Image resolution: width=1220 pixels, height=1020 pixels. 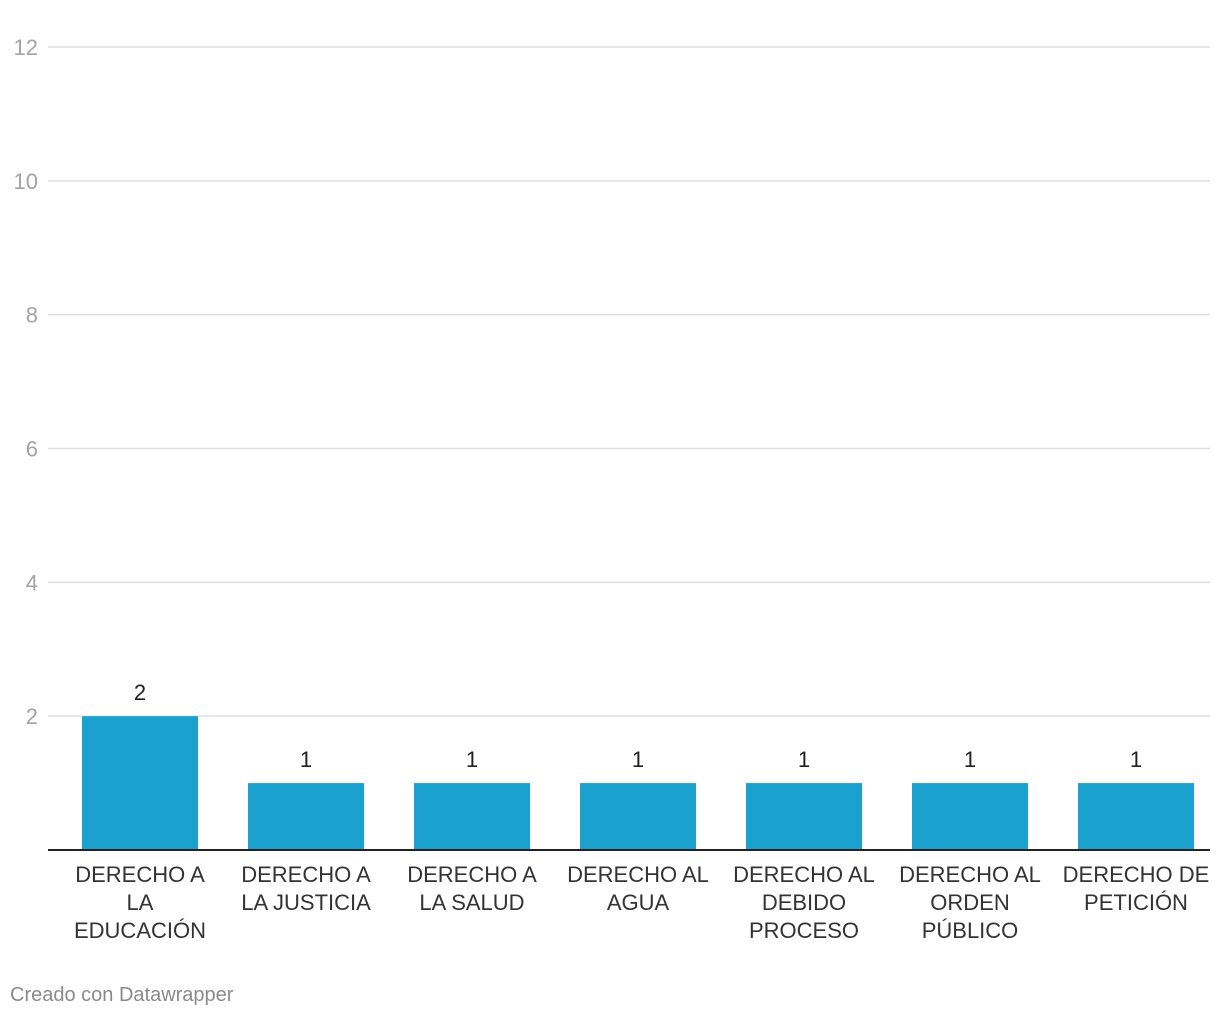 I want to click on x-category-label: DERECHO AL AGUA, so click(x=638, y=888).